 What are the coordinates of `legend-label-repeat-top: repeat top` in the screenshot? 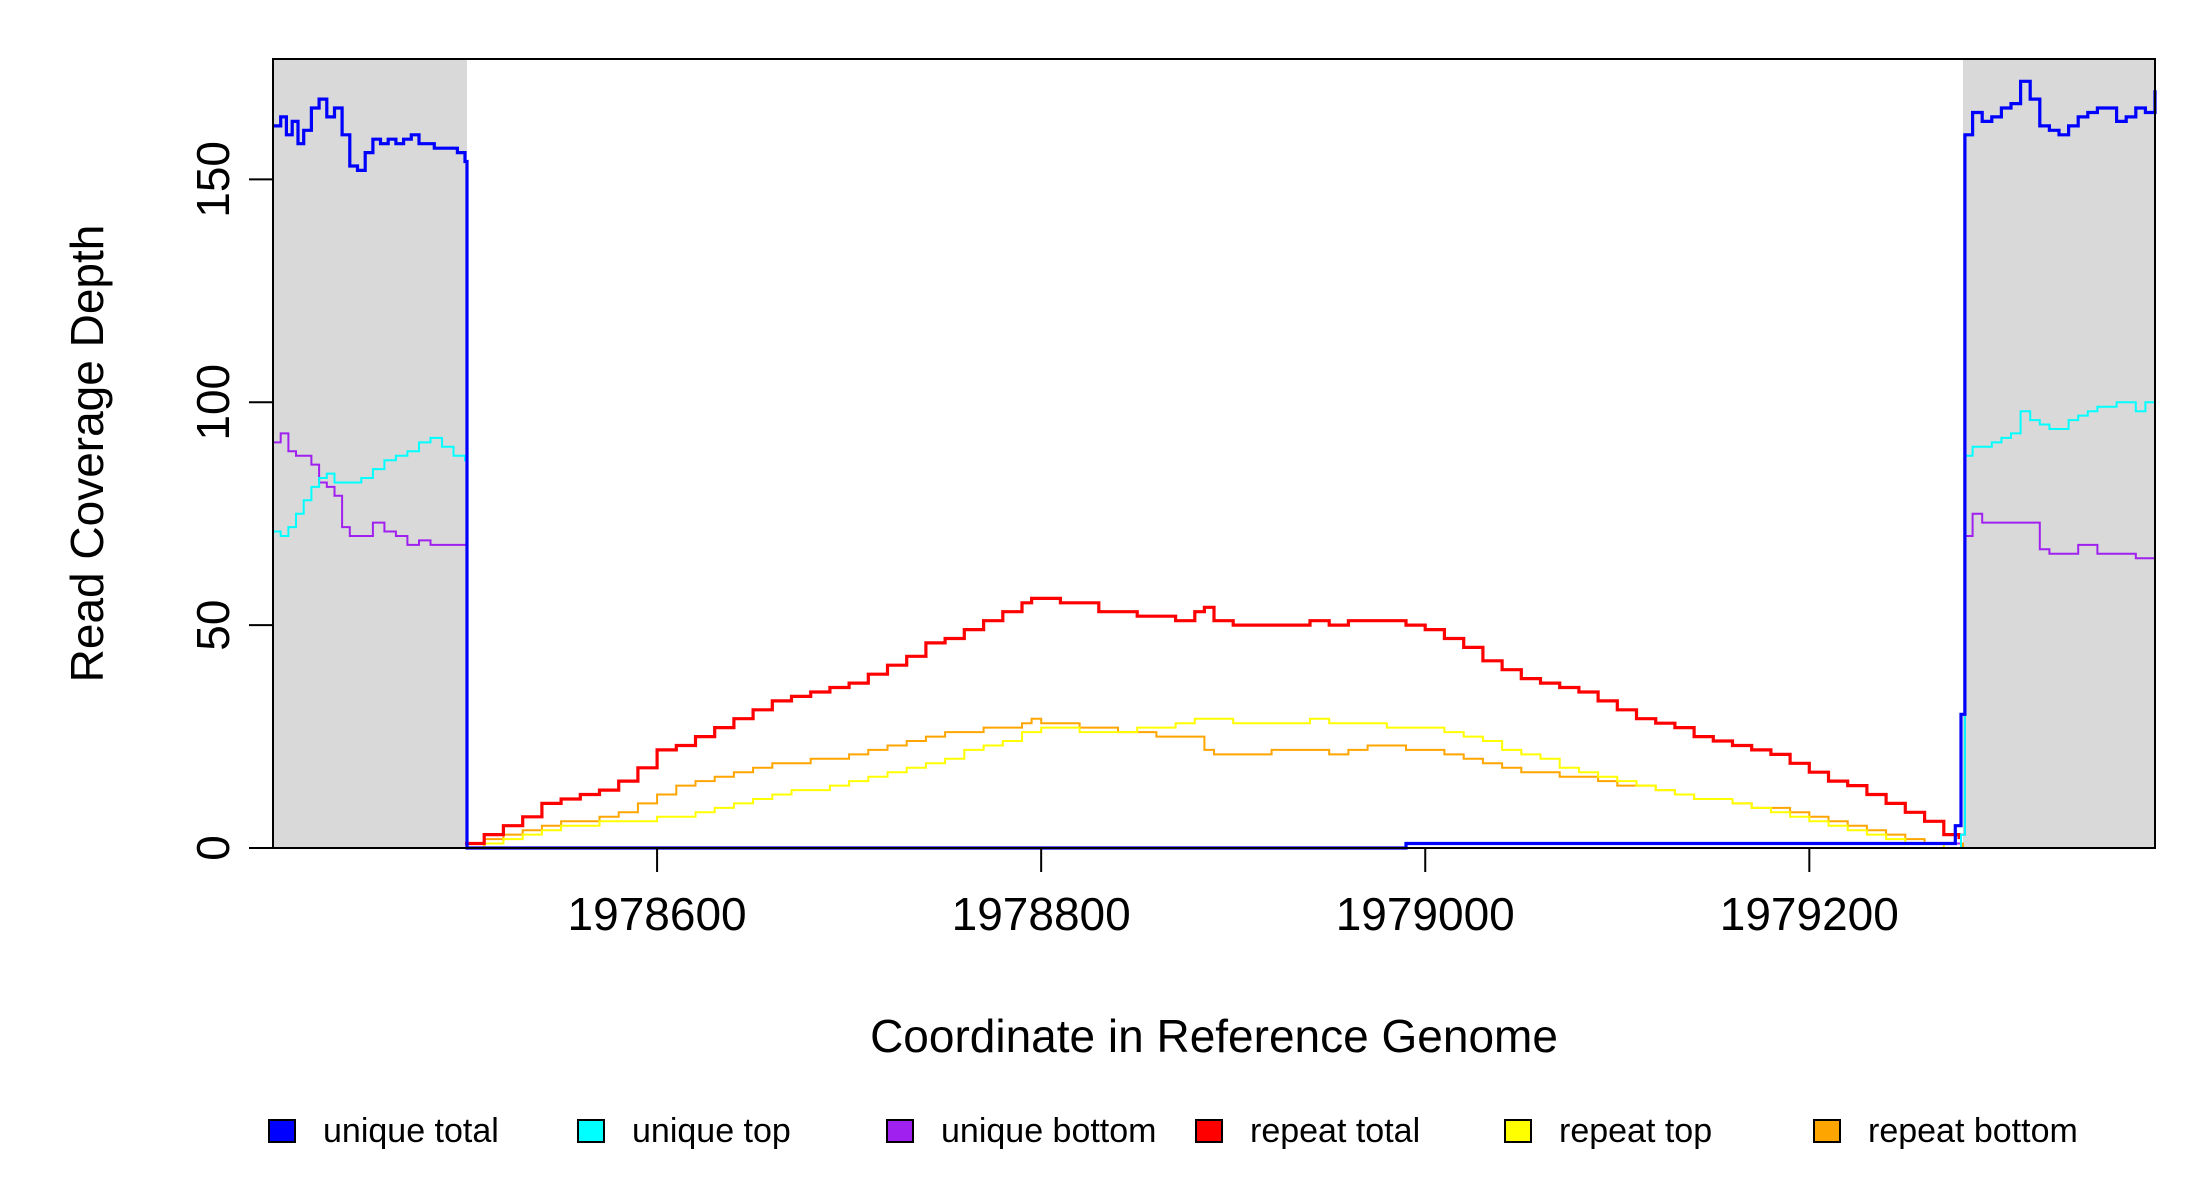 It's located at (1635, 1131).